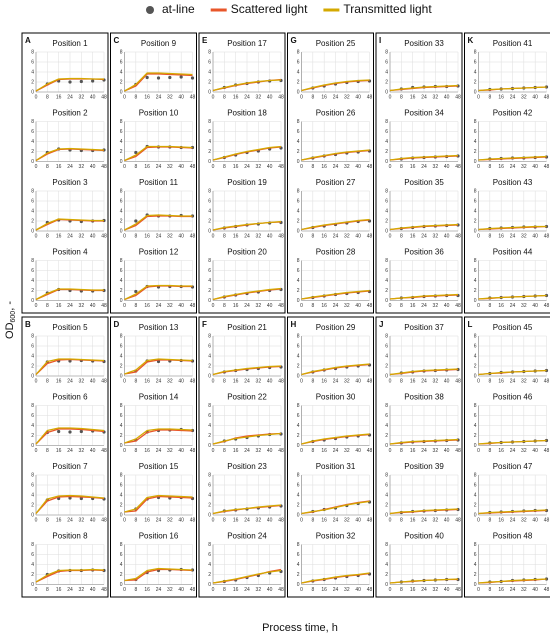  What do you see at coordinates (300, 628) in the screenshot?
I see `x-axis-label: Process time, h` at bounding box center [300, 628].